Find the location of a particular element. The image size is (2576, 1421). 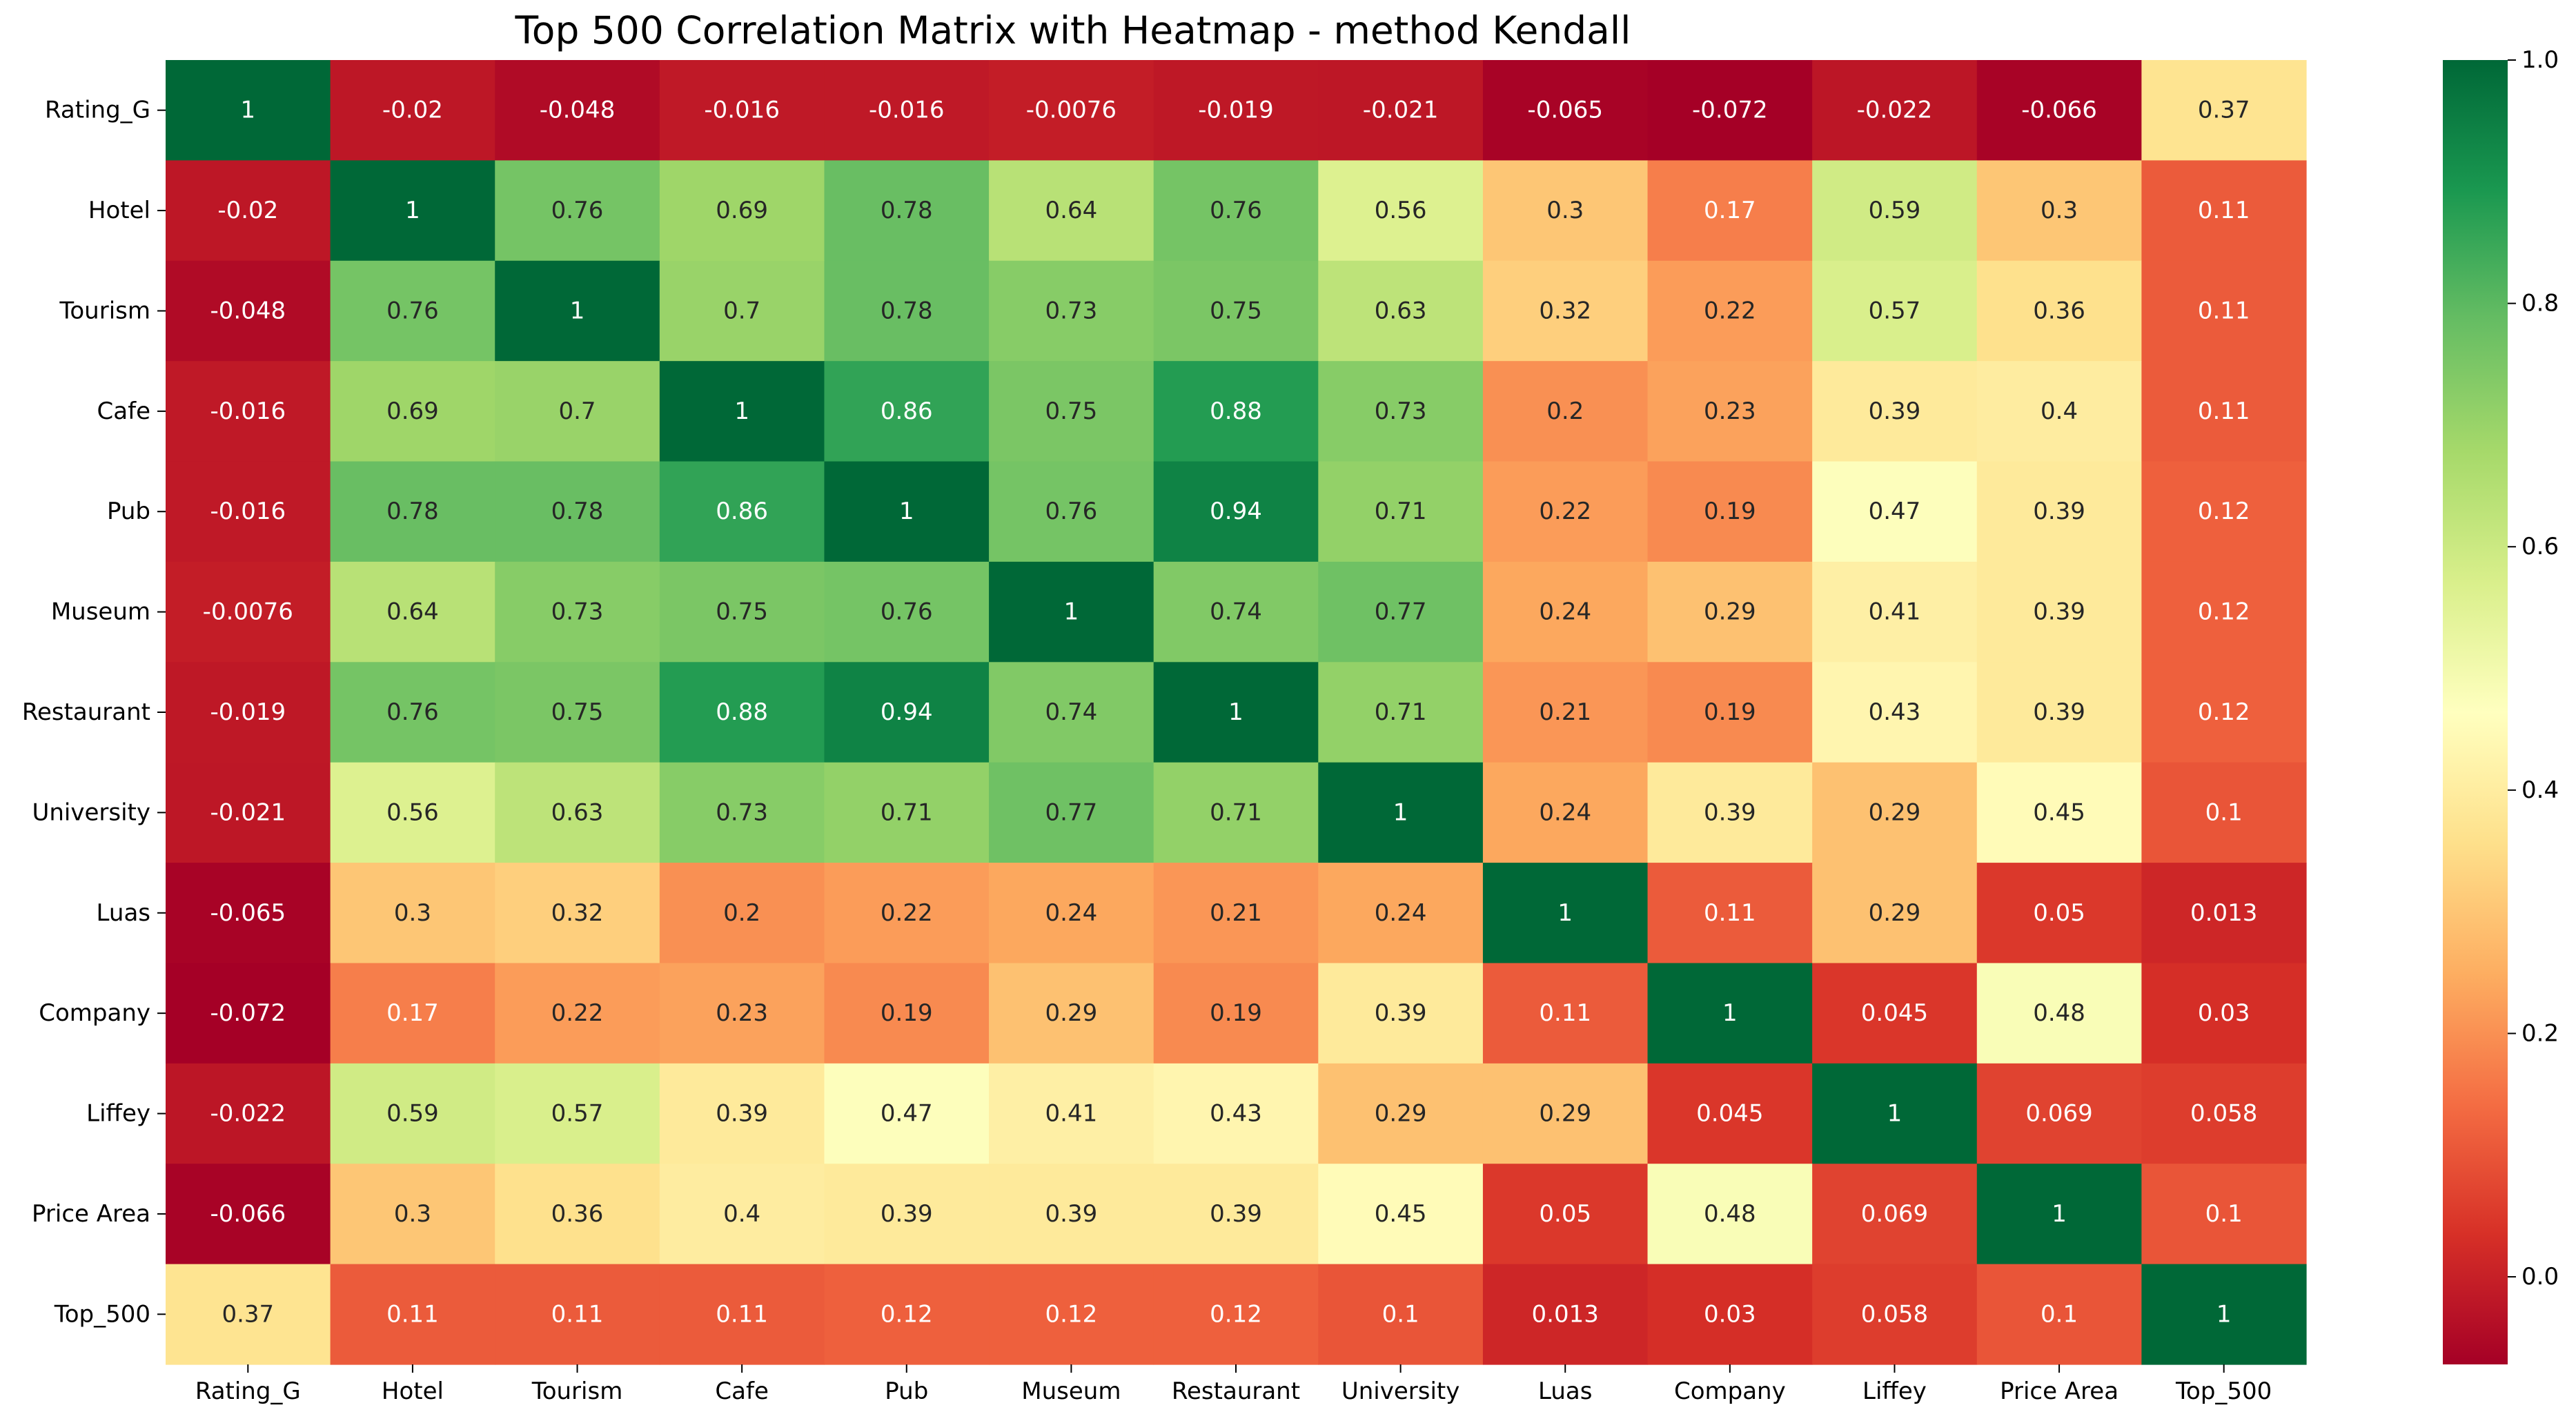

cell-annotation: 1 is located at coordinates (1400, 812).